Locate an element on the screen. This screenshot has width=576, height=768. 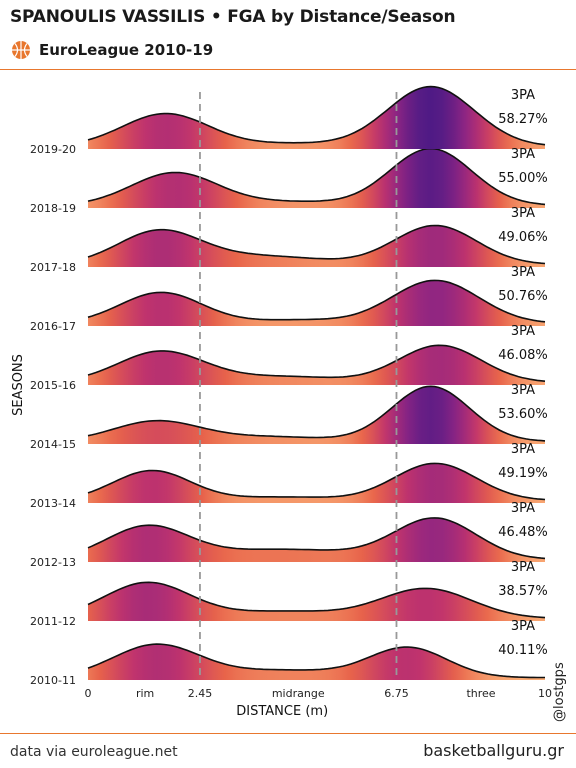
season-label-2019-20: 2019-20 is located at coordinates (53, 149).